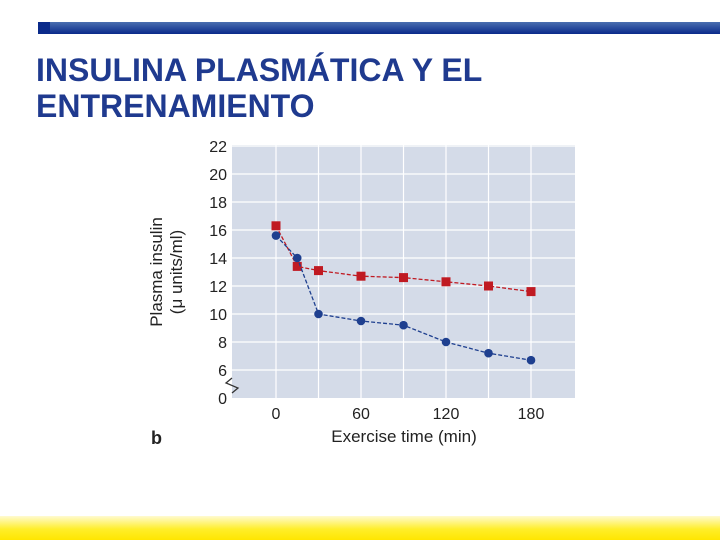 The height and width of the screenshot is (540, 720). I want to click on y-tick-label: 14, so click(218, 259).